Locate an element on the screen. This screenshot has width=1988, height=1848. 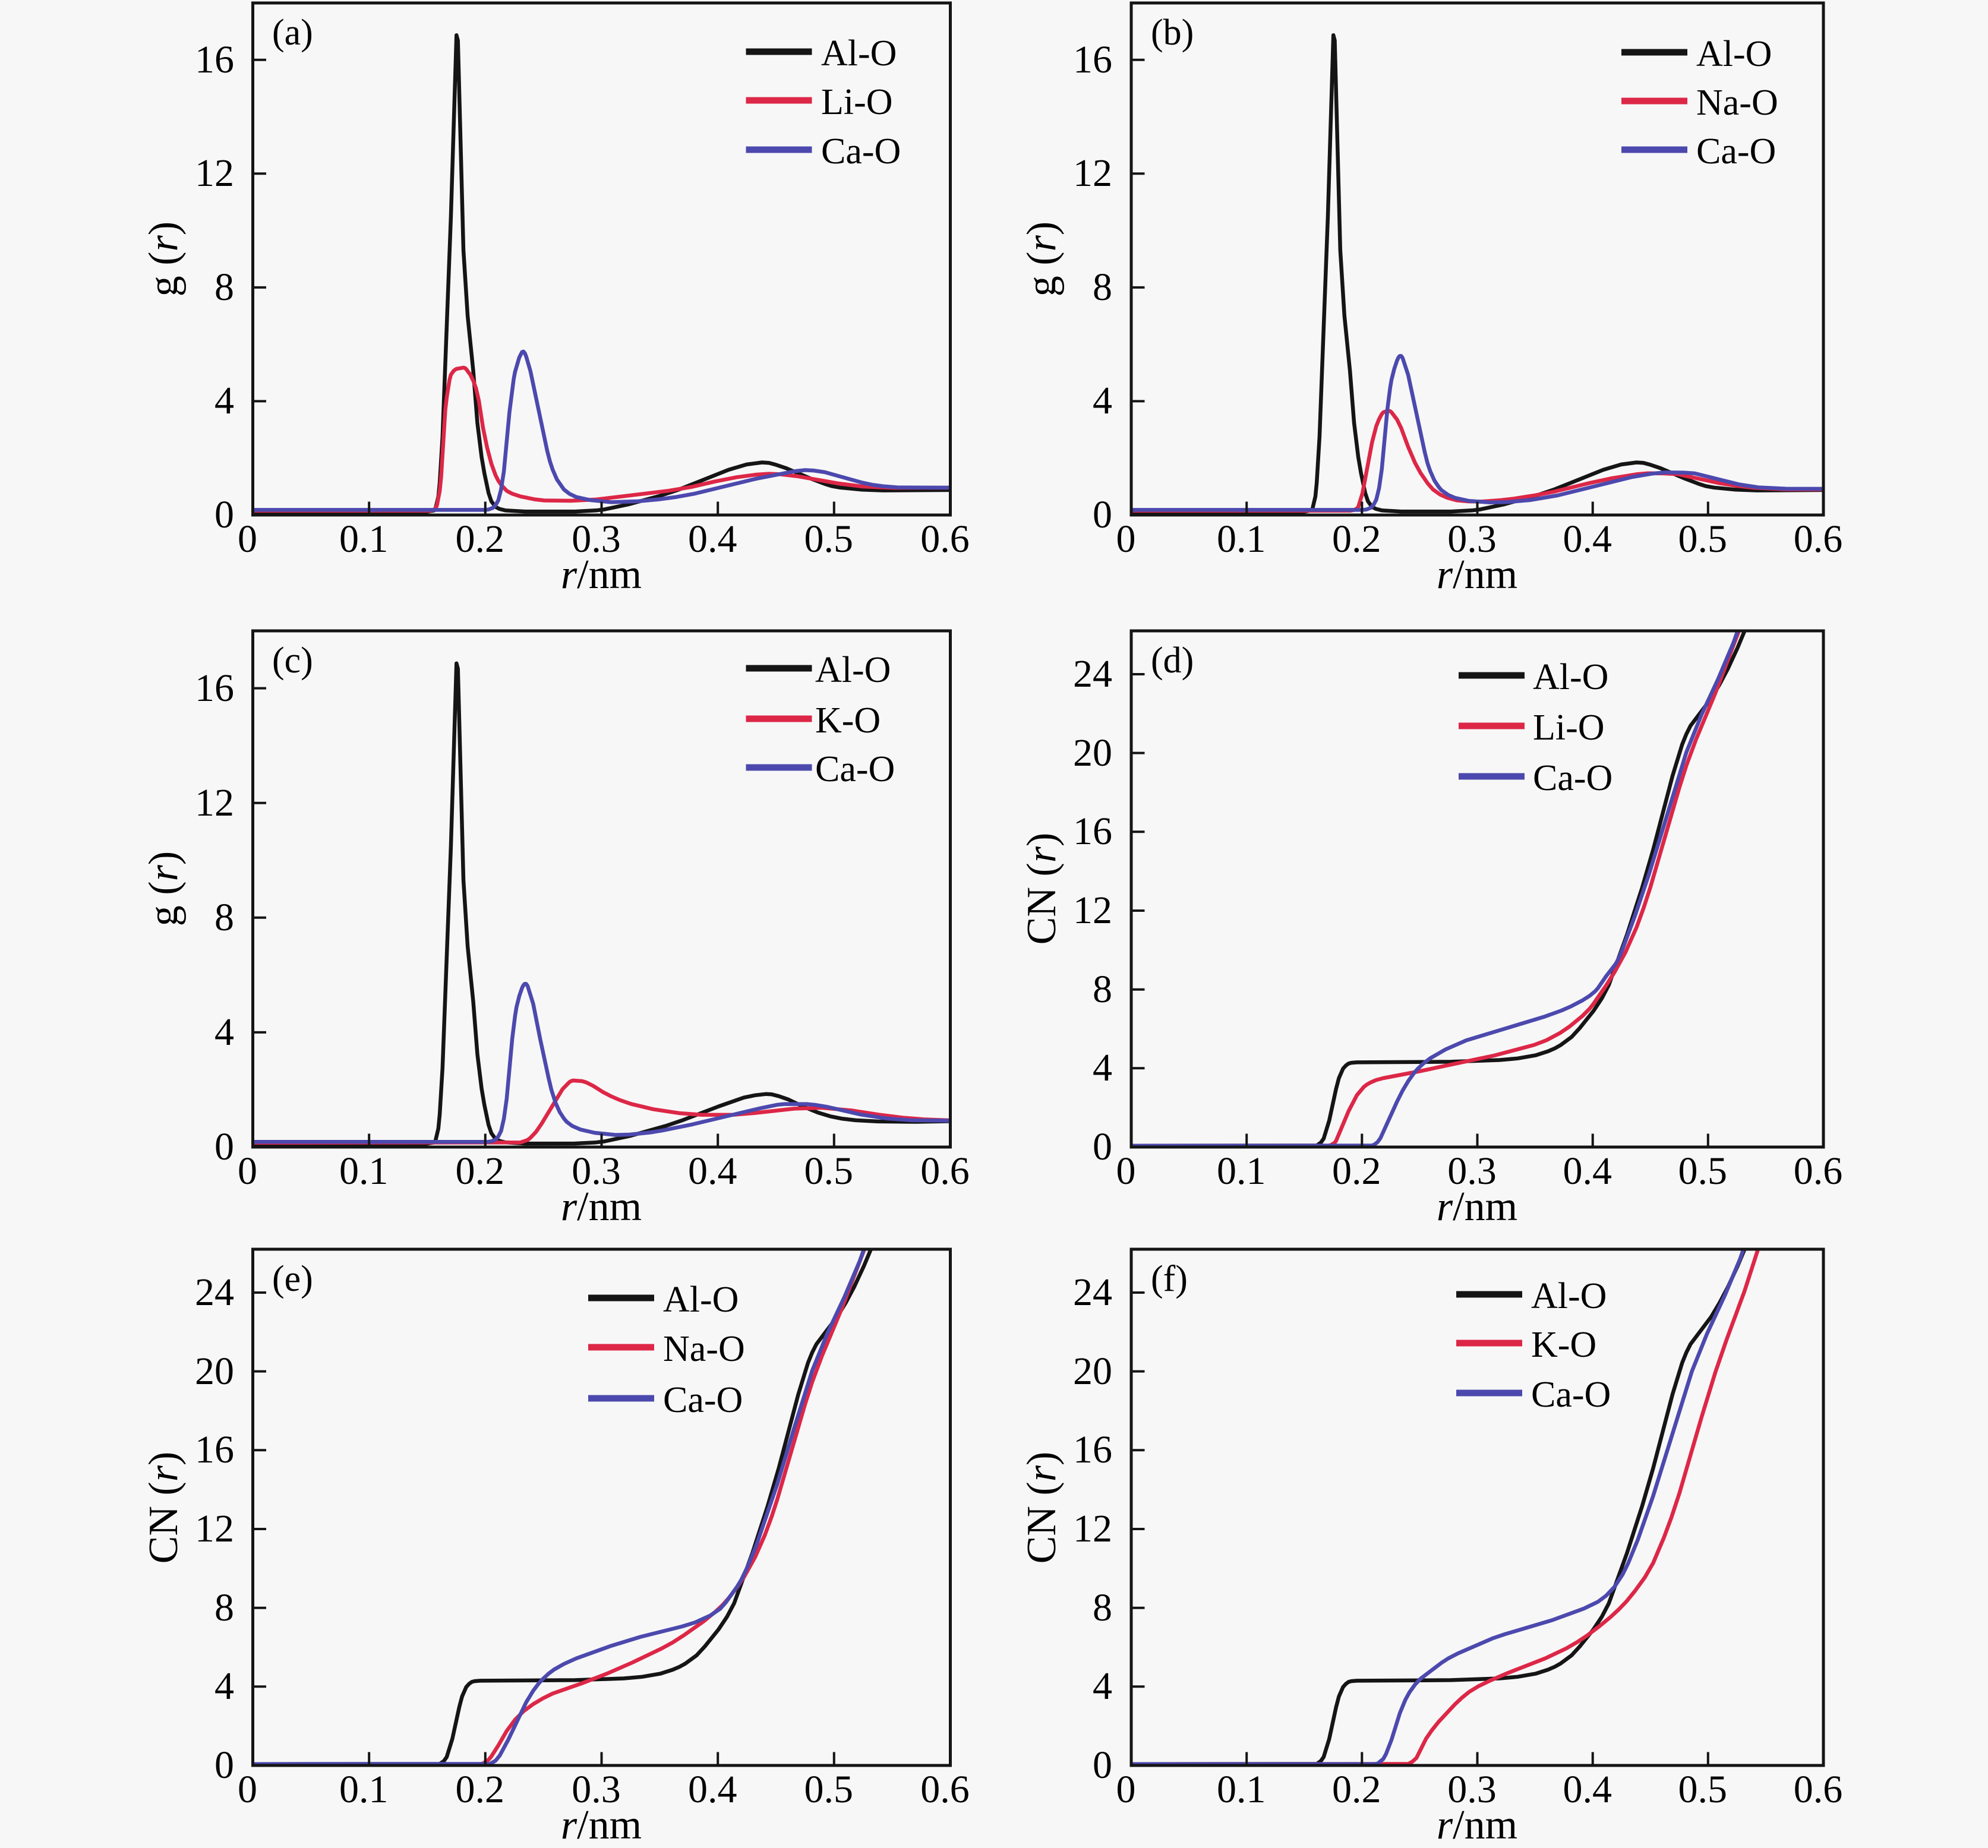
svg-text: (e) is located at coordinates (292, 1279).